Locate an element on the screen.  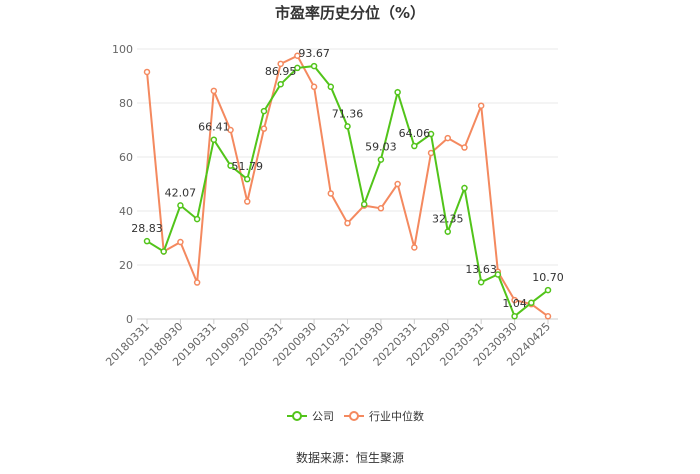
data-label: 59.03 is located at coordinates (381, 147).